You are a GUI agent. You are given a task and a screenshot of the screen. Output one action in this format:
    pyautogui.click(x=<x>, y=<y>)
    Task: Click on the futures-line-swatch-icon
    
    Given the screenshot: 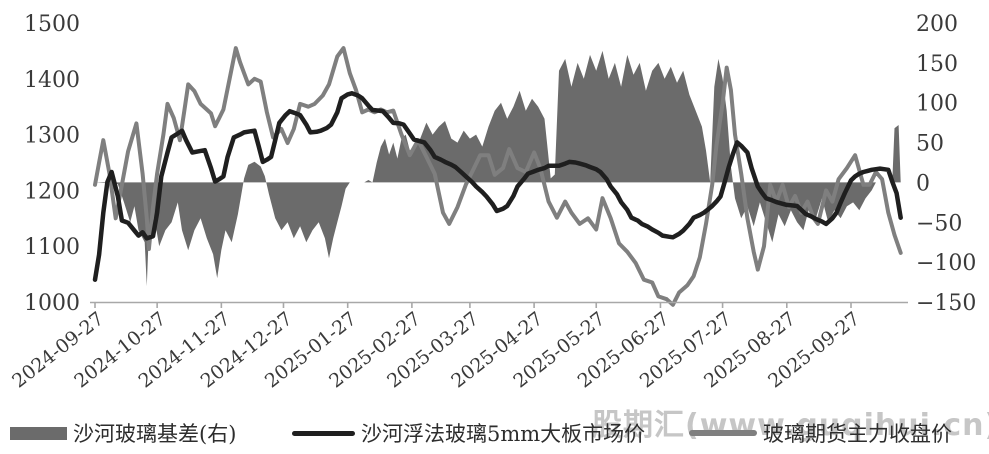 What is the action you would take?
    pyautogui.click(x=723, y=433)
    